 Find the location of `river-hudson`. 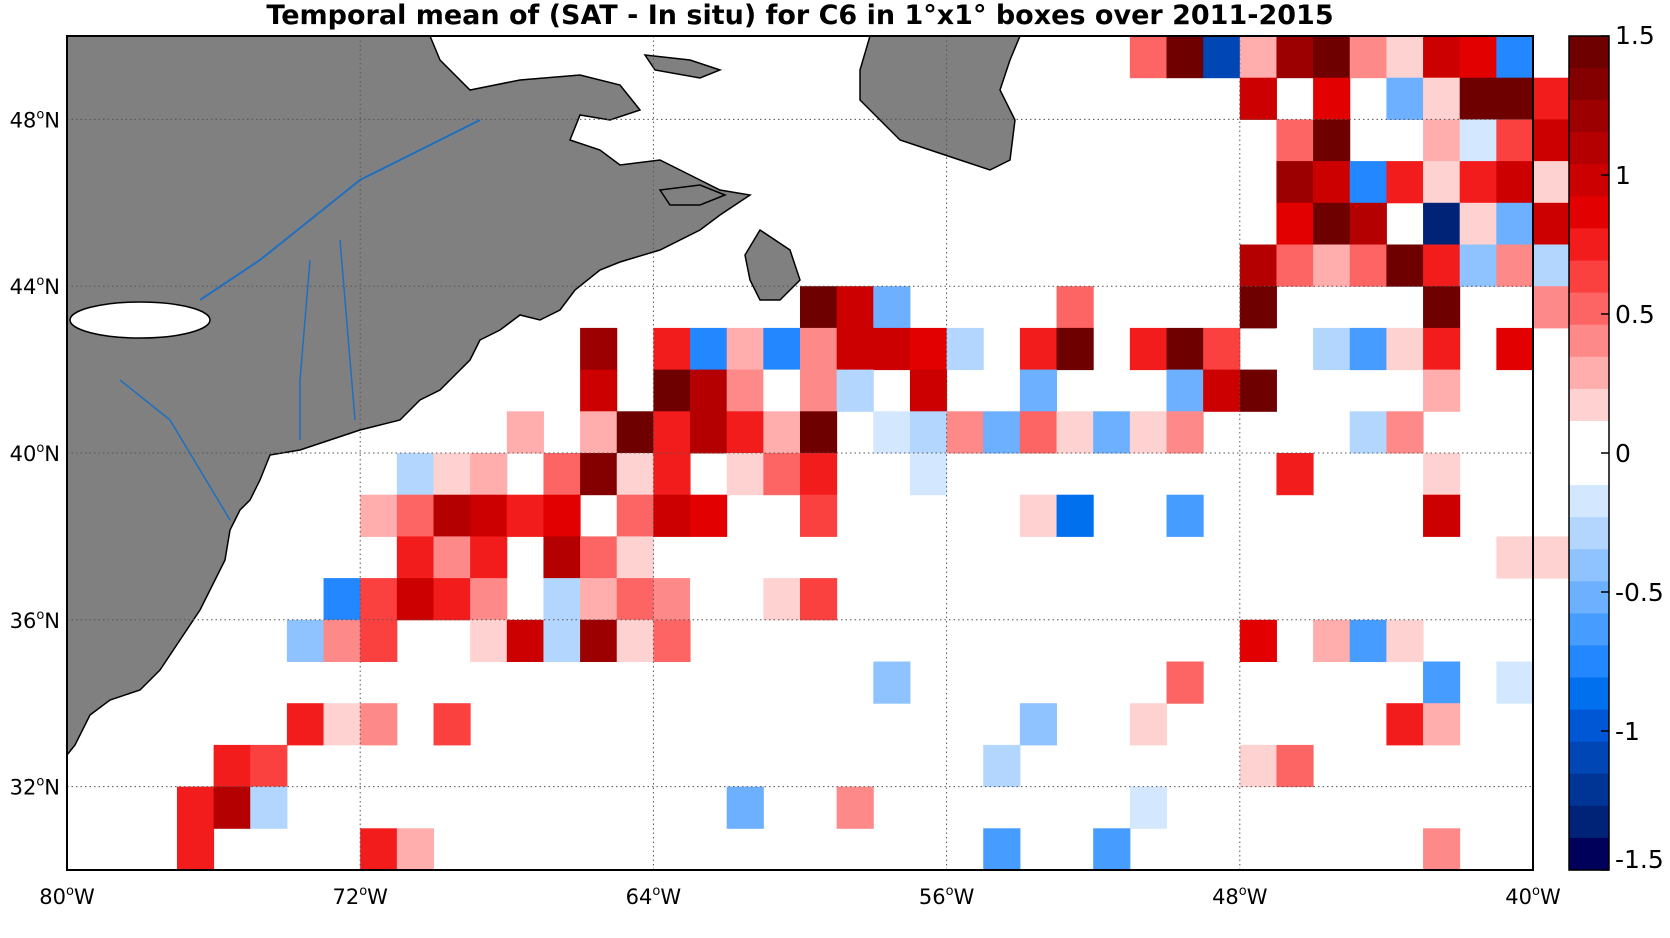

river-hudson is located at coordinates (305, 349).